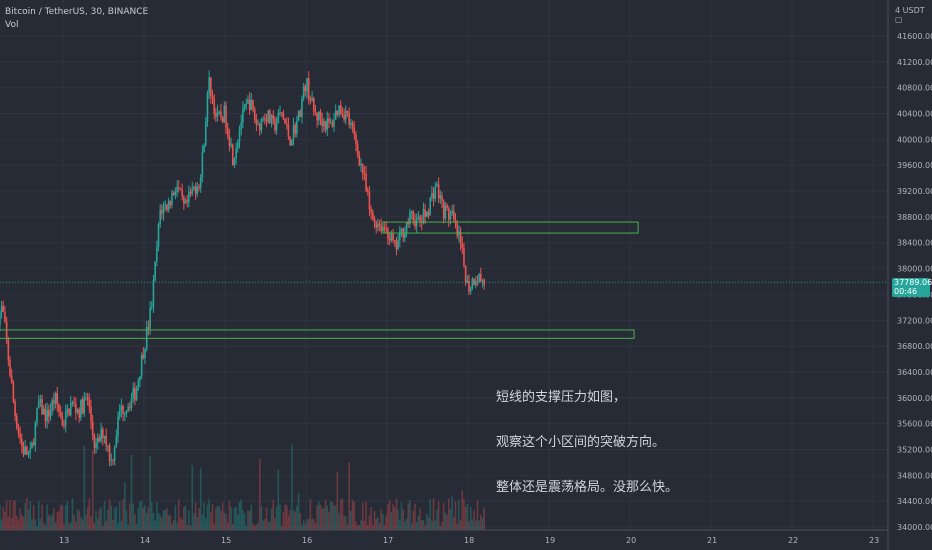 The width and height of the screenshot is (932, 550). Describe the element at coordinates (12, 25) in the screenshot. I see `volume-label: Vol` at that location.